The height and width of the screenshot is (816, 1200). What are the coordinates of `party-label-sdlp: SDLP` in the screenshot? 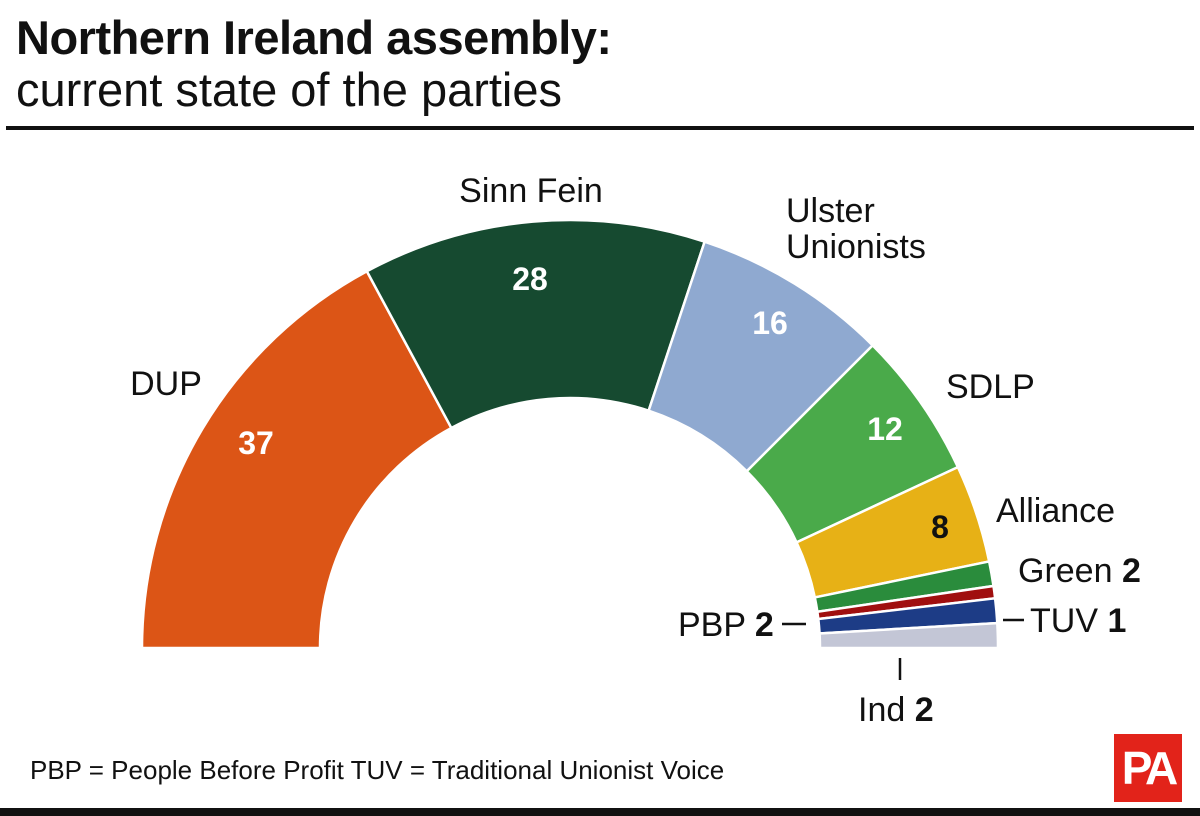 It's located at (990, 387).